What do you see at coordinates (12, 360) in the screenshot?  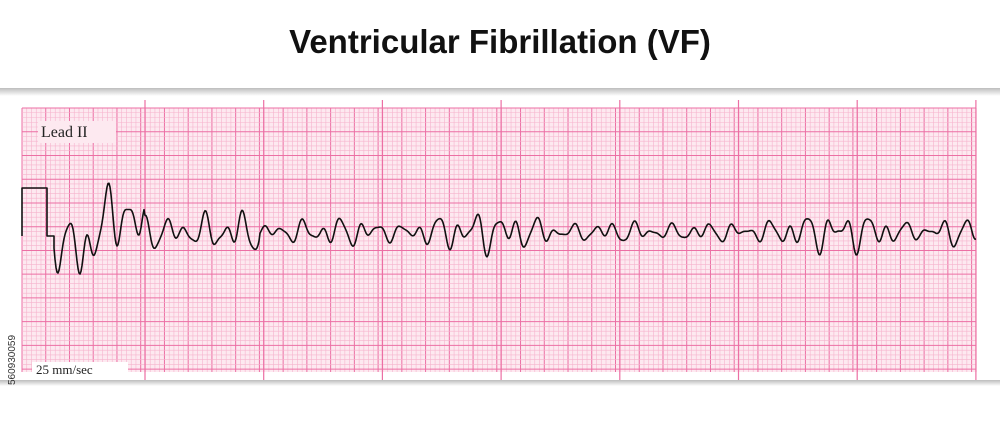 I see `side-id: 560930059` at bounding box center [12, 360].